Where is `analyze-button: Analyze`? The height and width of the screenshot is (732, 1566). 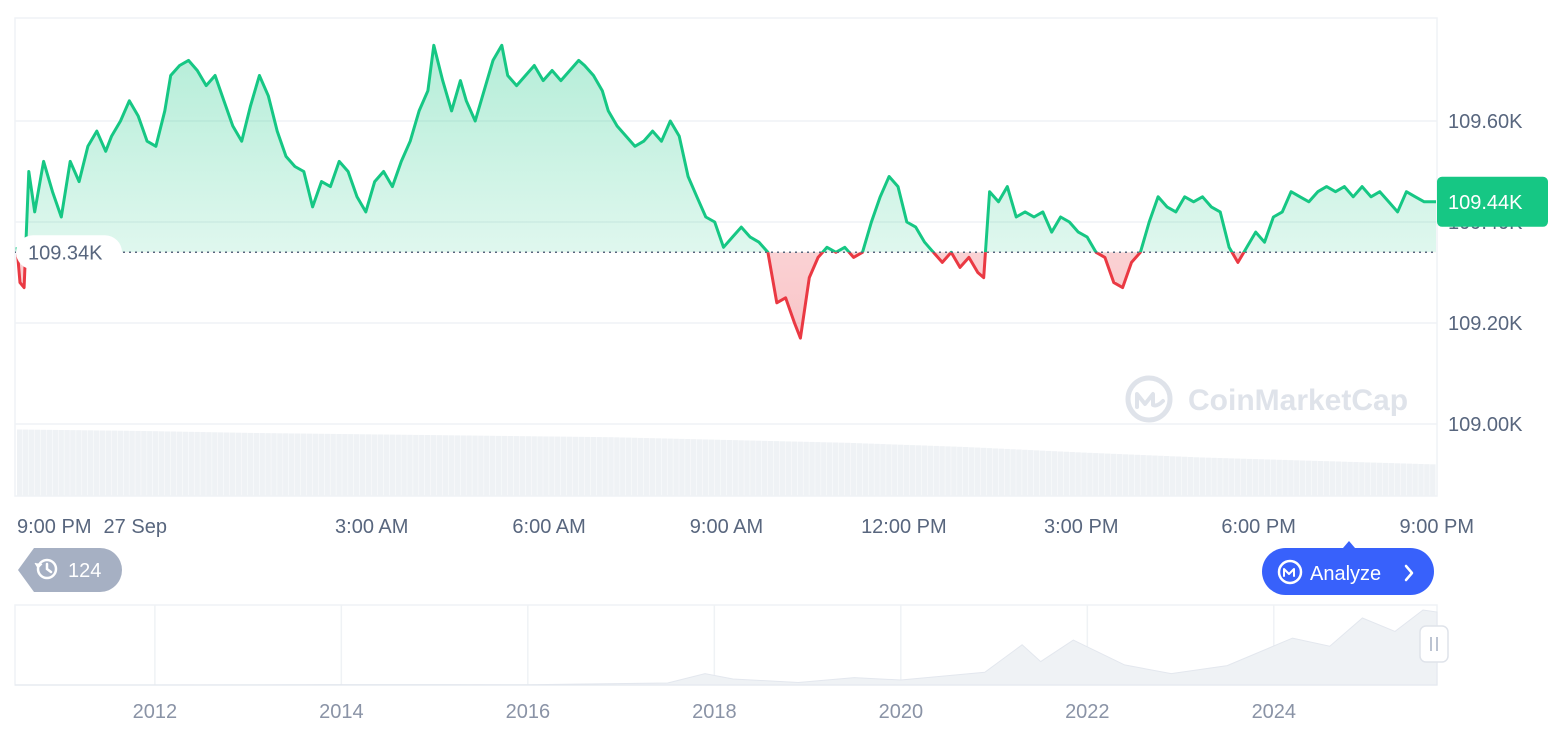
analyze-button: Analyze is located at coordinates (1348, 568).